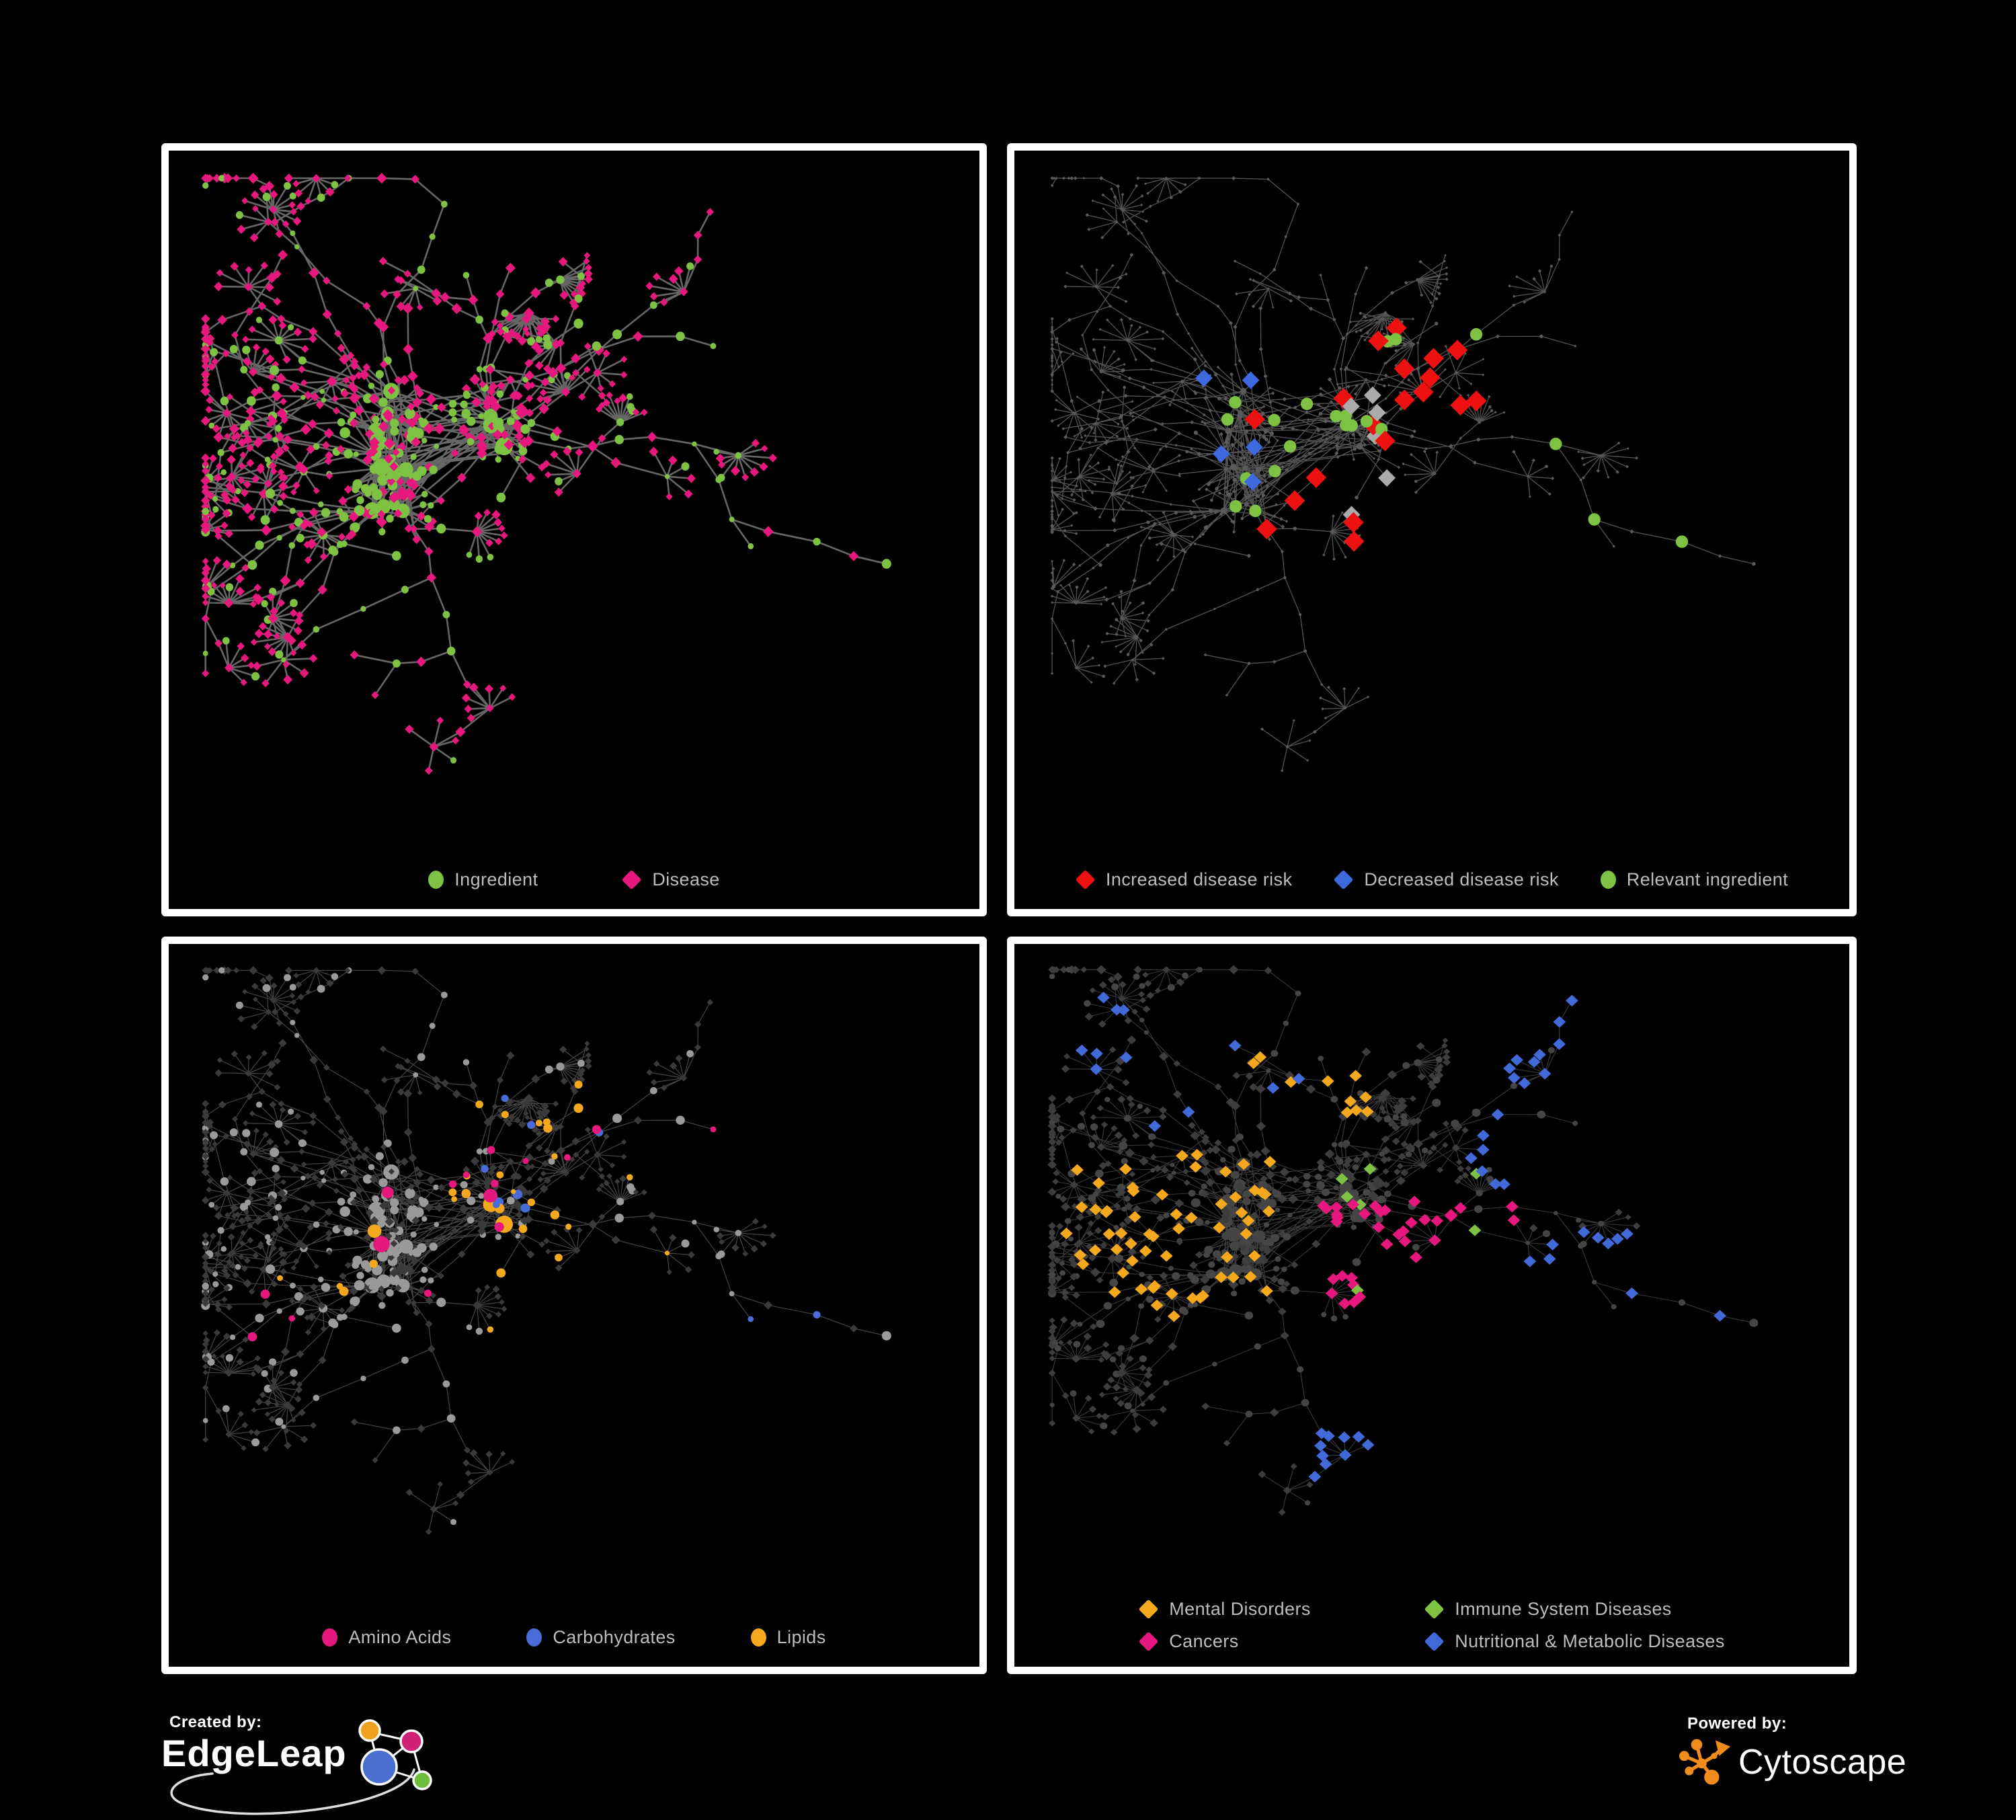 This screenshot has width=2016, height=1820. I want to click on legend-item-nutritional-metabolic-diseases: Nutritional & Metabolic Diseases, so click(1574, 1641).